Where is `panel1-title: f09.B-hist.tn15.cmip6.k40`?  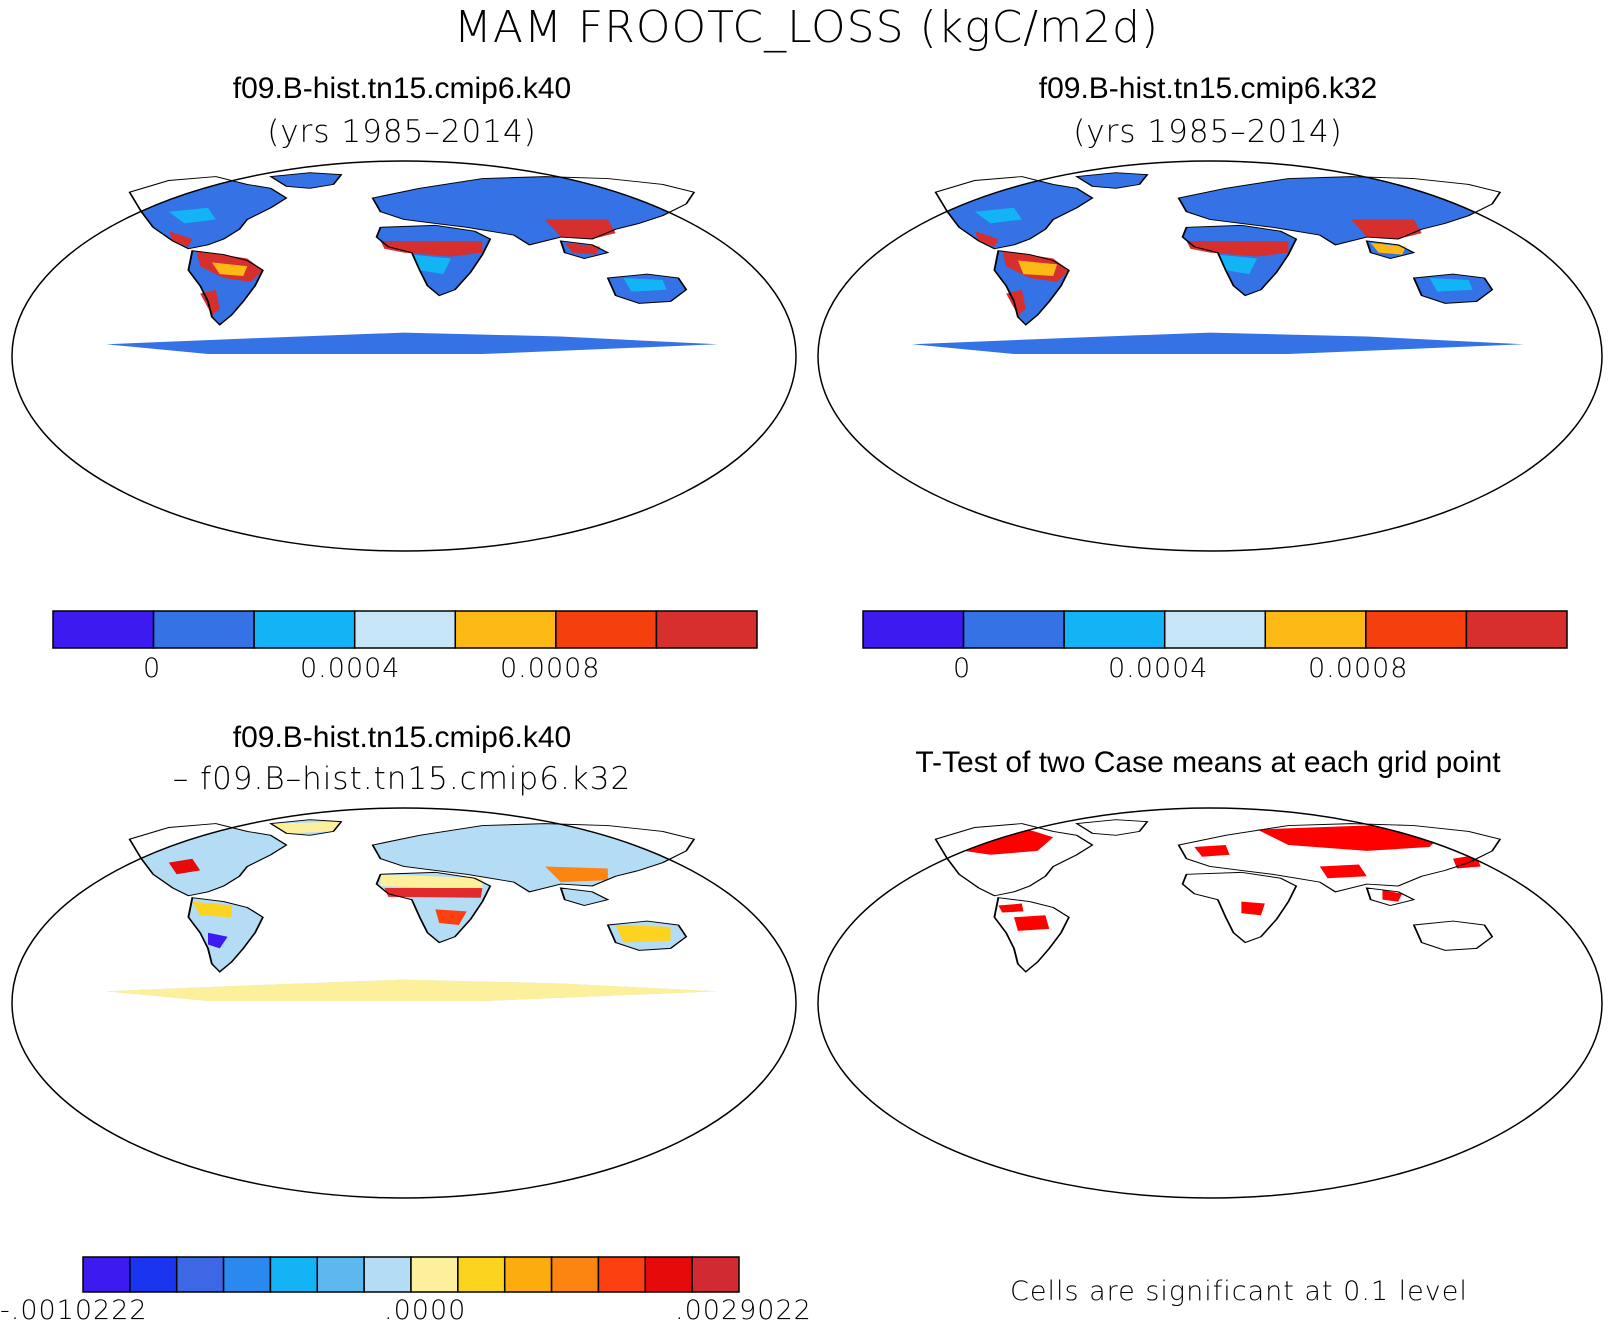
panel1-title: f09.B-hist.tn15.cmip6.k40 is located at coordinates (402, 88).